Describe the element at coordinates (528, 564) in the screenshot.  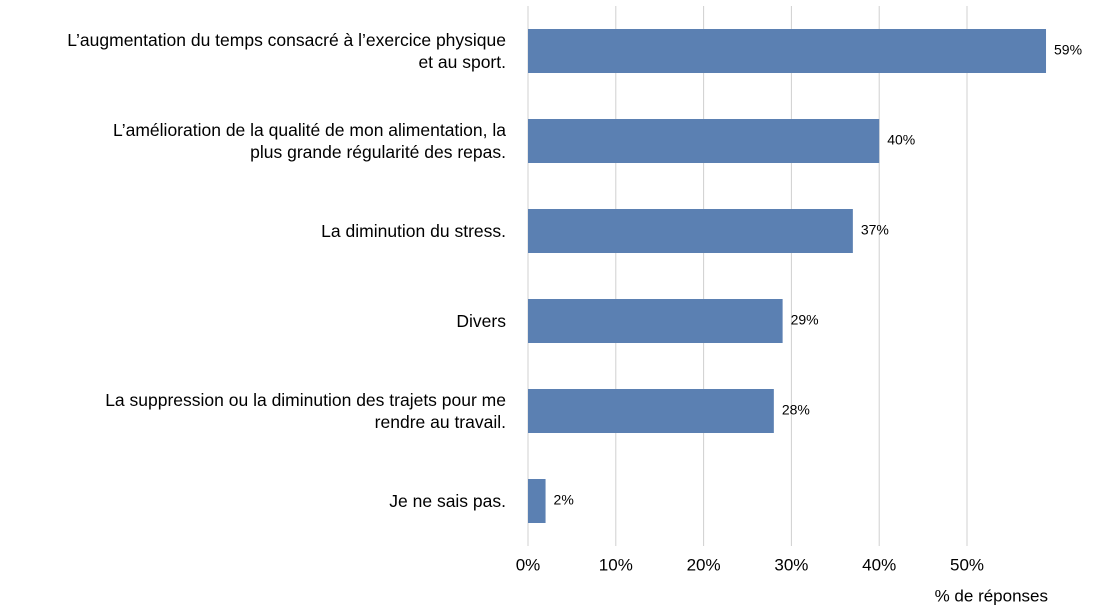
I see `x-tick-label: 0%` at that location.